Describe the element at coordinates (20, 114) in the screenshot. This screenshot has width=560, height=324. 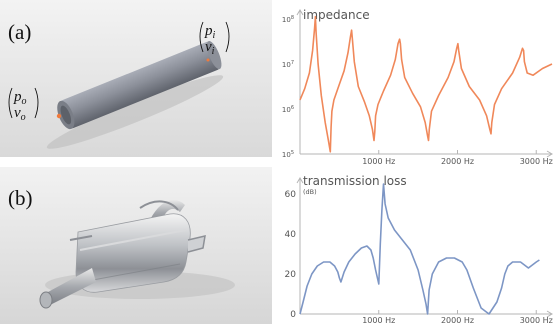
I see `svg-text: vo` at that location.